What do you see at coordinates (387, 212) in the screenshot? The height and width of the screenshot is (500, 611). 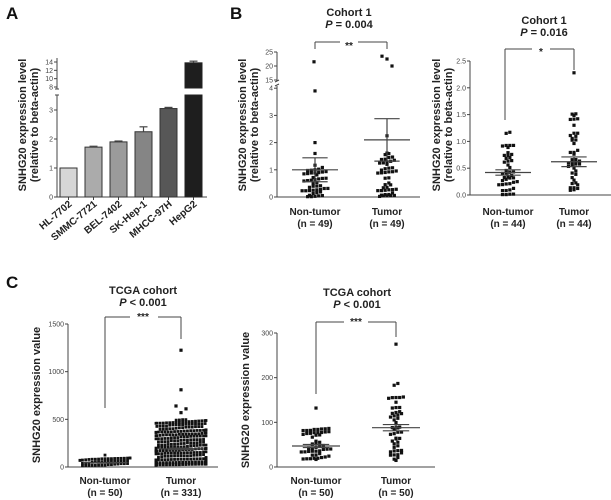 I see `panel-b1-xcat-tumor: Tumor` at bounding box center [387, 212].